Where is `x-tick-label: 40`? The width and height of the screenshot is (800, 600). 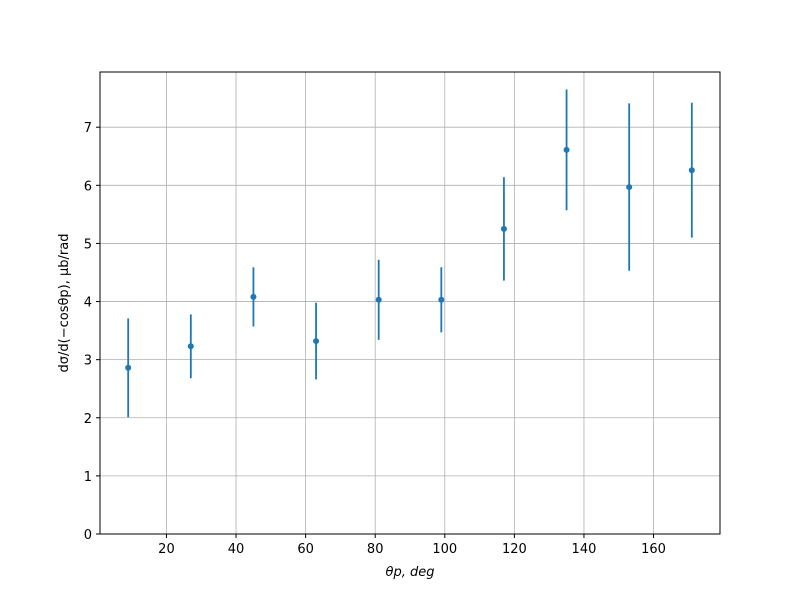 x-tick-label: 40 is located at coordinates (236, 549).